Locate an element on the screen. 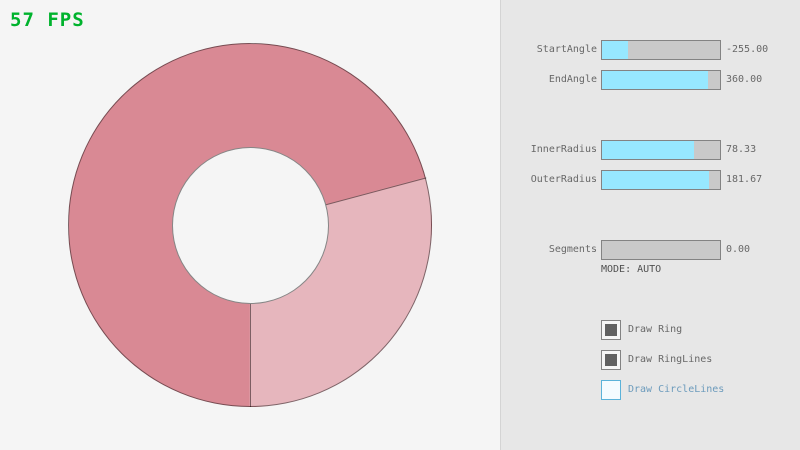  end-angle-value: 360.00 is located at coordinates (744, 79).